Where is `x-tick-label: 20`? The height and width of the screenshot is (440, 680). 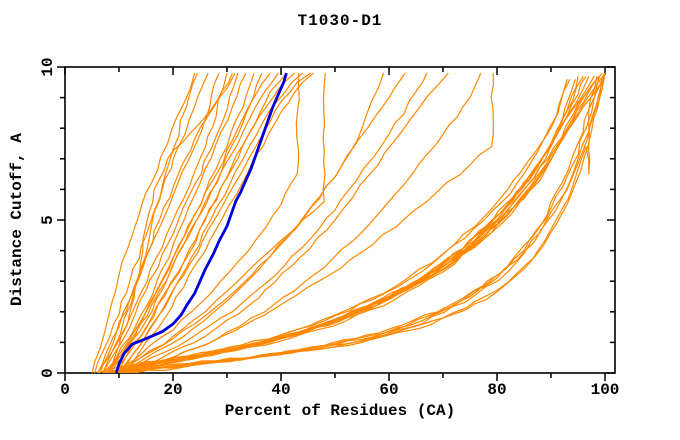 x-tick-label: 20 is located at coordinates (172, 390).